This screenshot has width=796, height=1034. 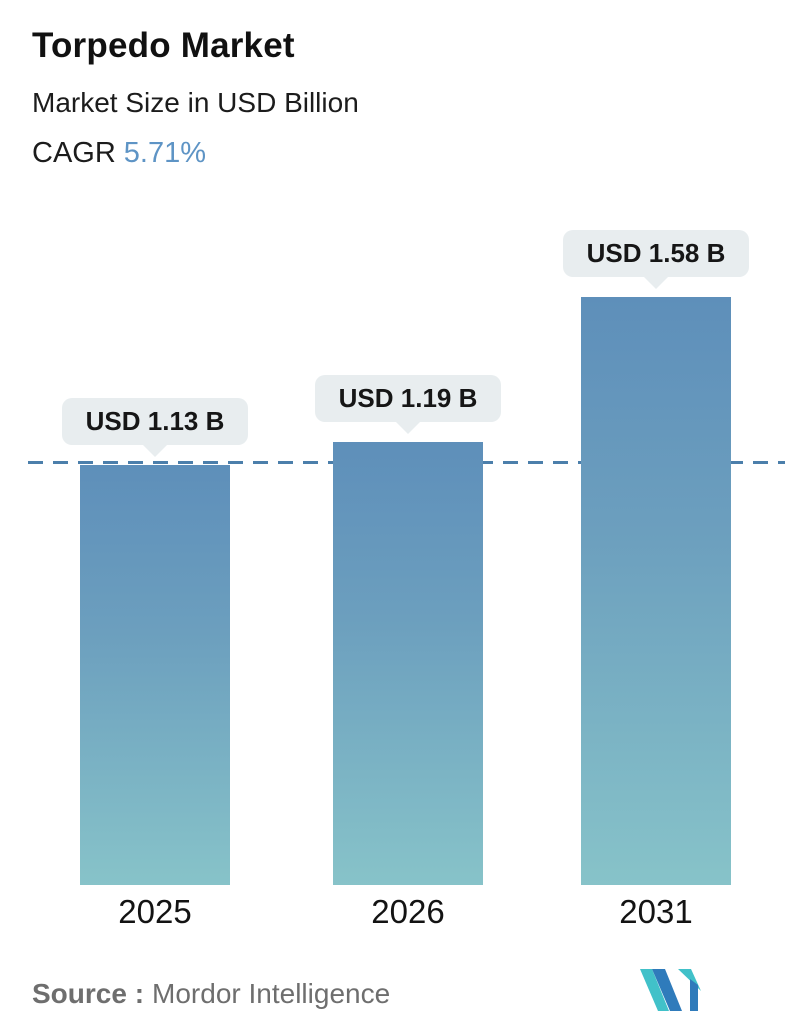 What do you see at coordinates (88, 993) in the screenshot?
I see `source-label: Source :` at bounding box center [88, 993].